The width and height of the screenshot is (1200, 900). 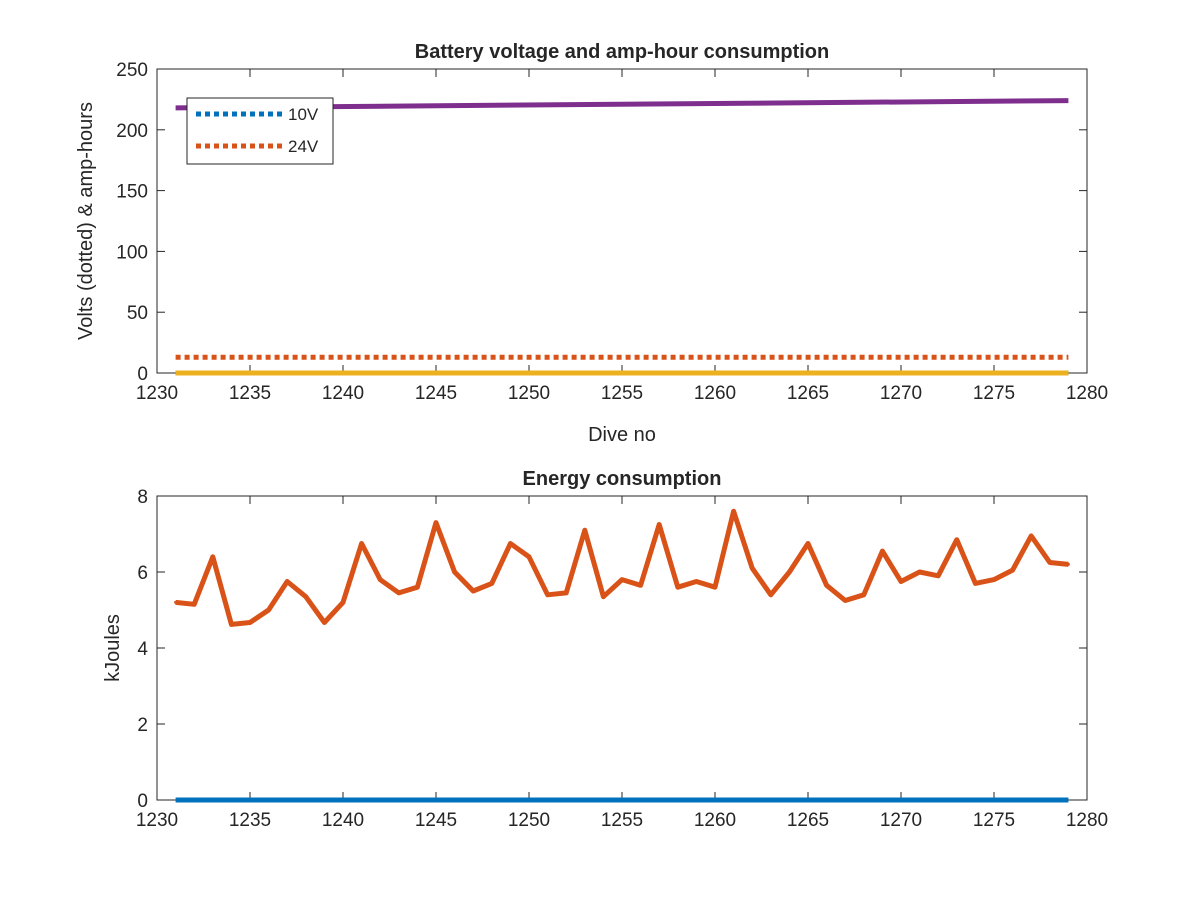 What do you see at coordinates (622, 479) in the screenshot?
I see `chart-title: Energy consumption` at bounding box center [622, 479].